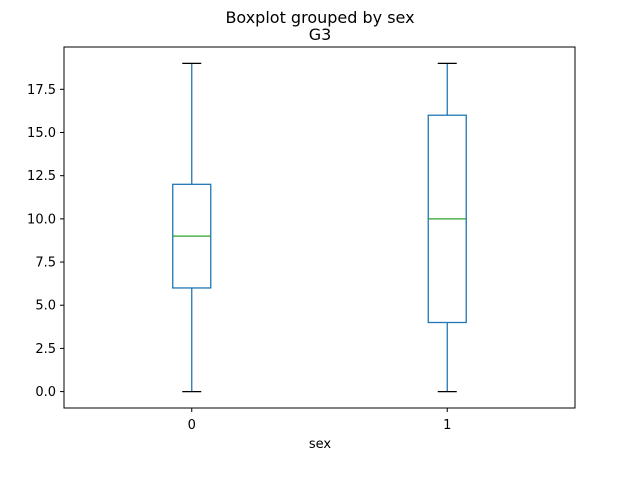 The width and height of the screenshot is (640, 480). I want to click on y-tick-label: 15.0, so click(41, 133).